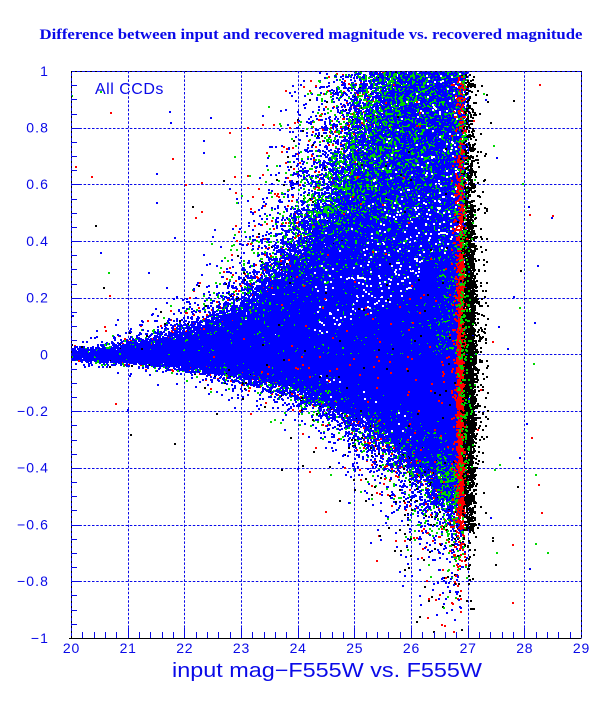 The image size is (612, 709). Describe the element at coordinates (581, 648) in the screenshot. I see `svg-text: 29` at that location.